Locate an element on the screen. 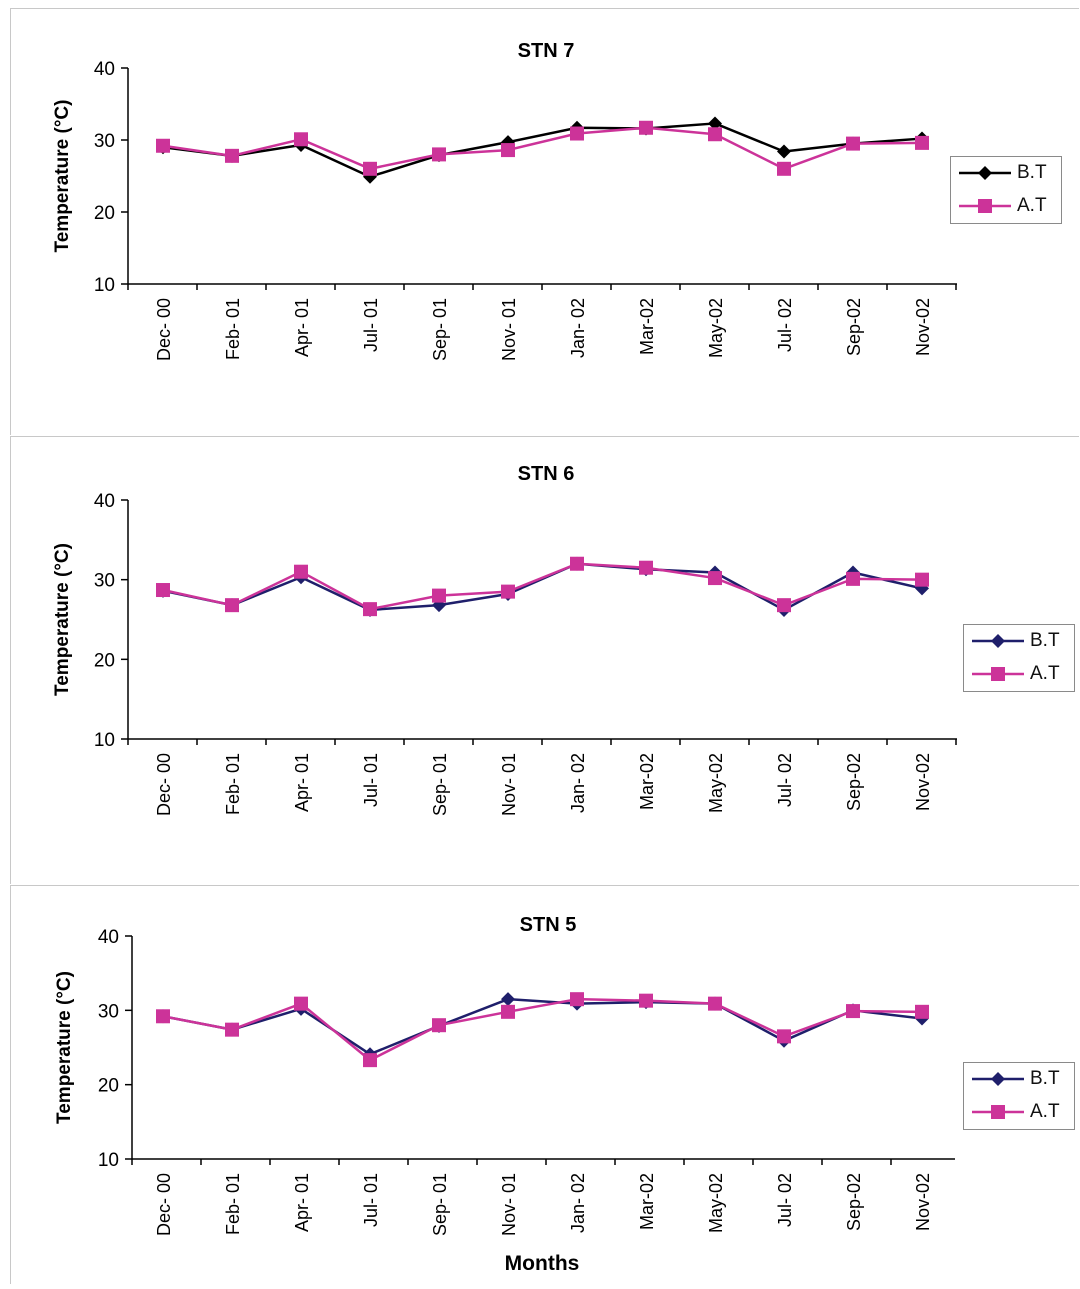 This screenshot has height=1289, width=1080. x-axis-title: Months is located at coordinates (542, 1263).